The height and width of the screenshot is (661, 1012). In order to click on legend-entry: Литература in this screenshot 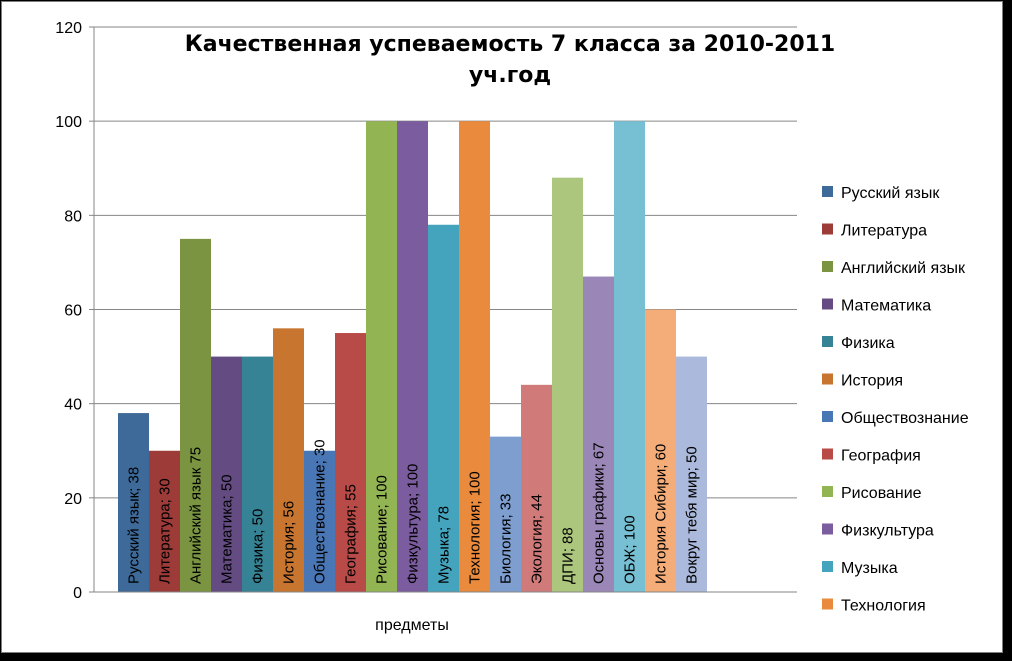, I will do `click(884, 231)`.